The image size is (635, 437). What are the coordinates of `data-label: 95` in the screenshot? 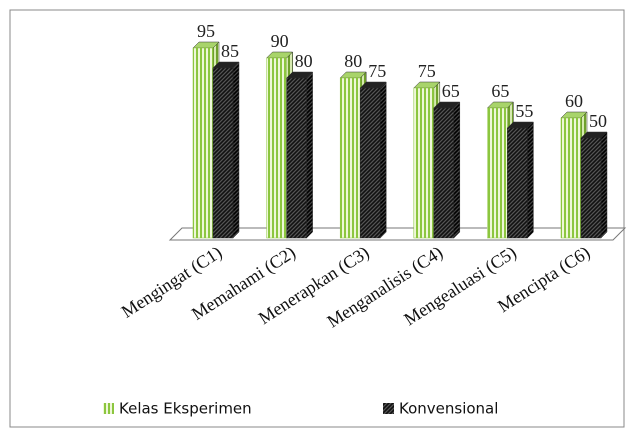 It's located at (206, 31).